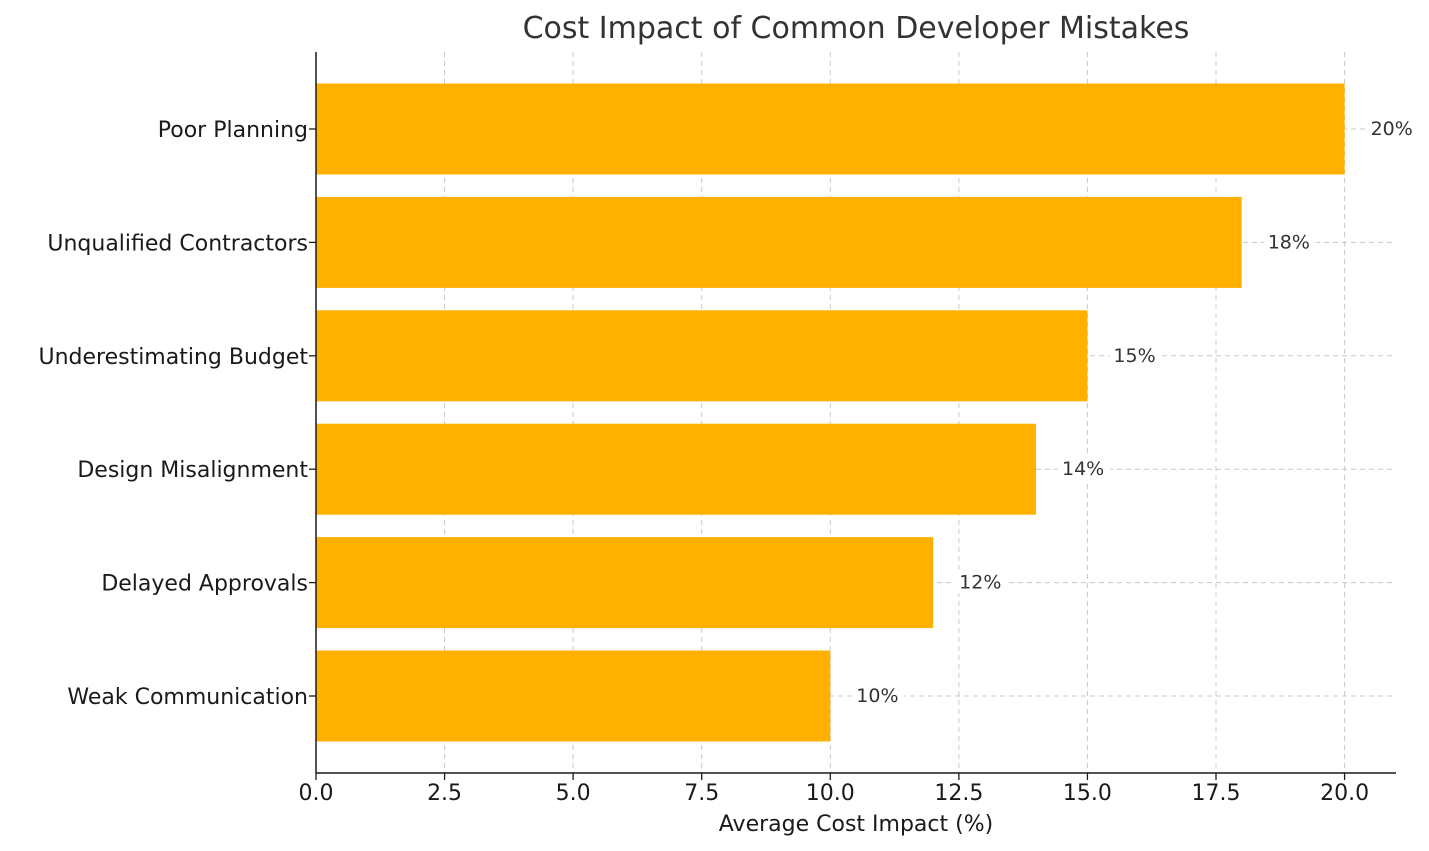 Image resolution: width=1429 pixels, height=851 pixels. I want to click on x-tick-label: 20.0, so click(1344, 793).